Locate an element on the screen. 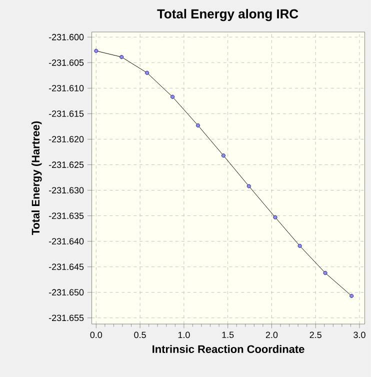 The image size is (371, 377). y-tick-label: -231.610 is located at coordinates (66, 88).